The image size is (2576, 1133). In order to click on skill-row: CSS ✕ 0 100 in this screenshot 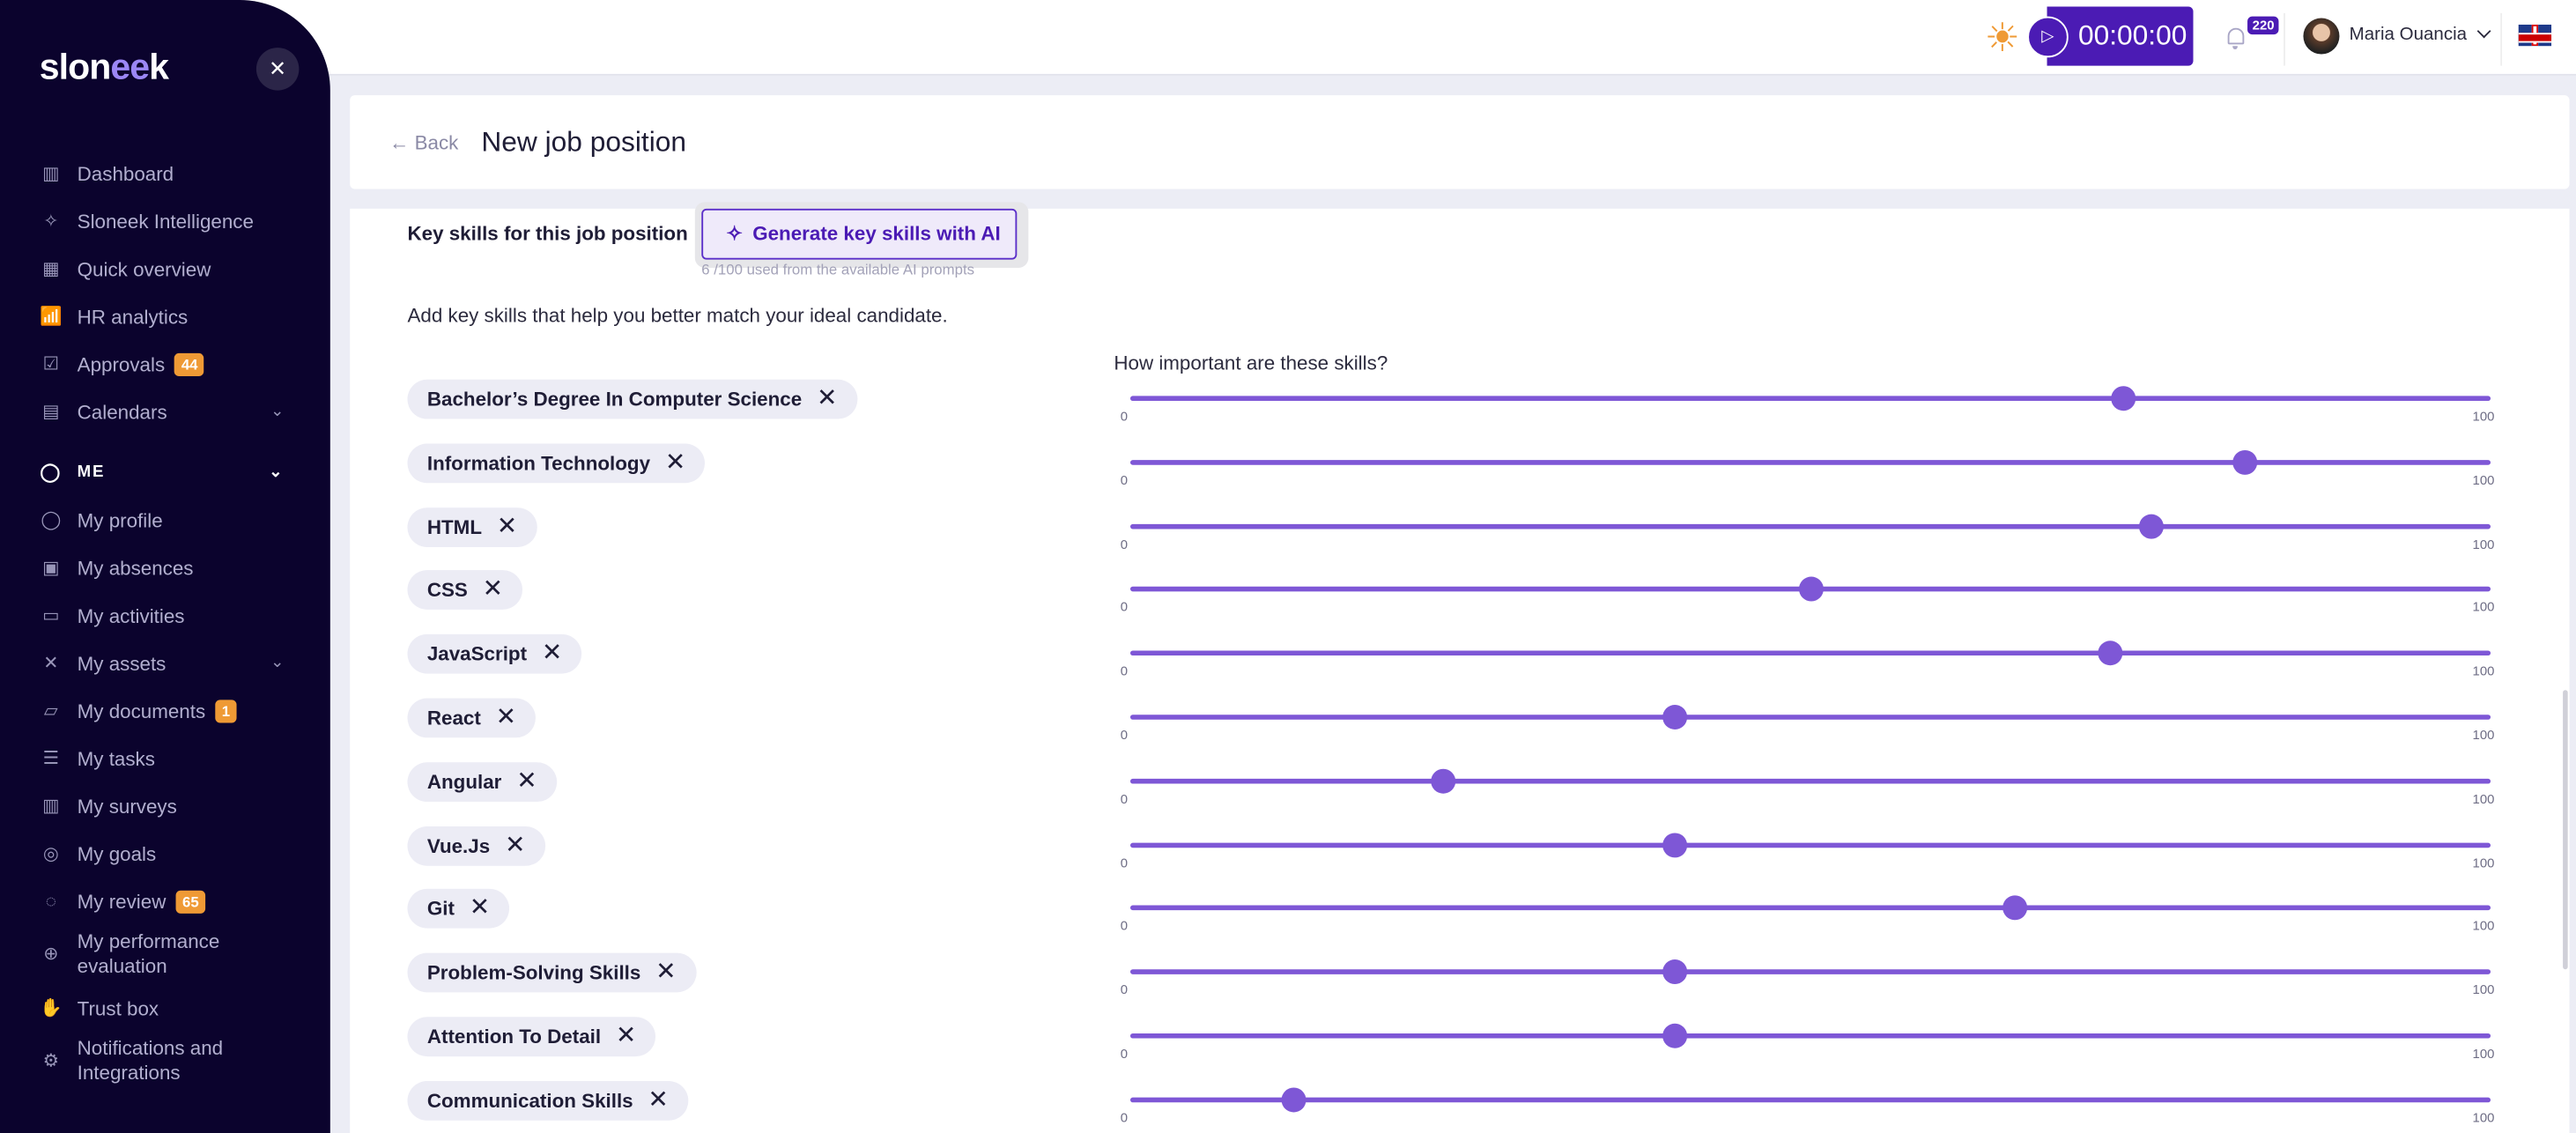, I will do `click(1460, 602)`.